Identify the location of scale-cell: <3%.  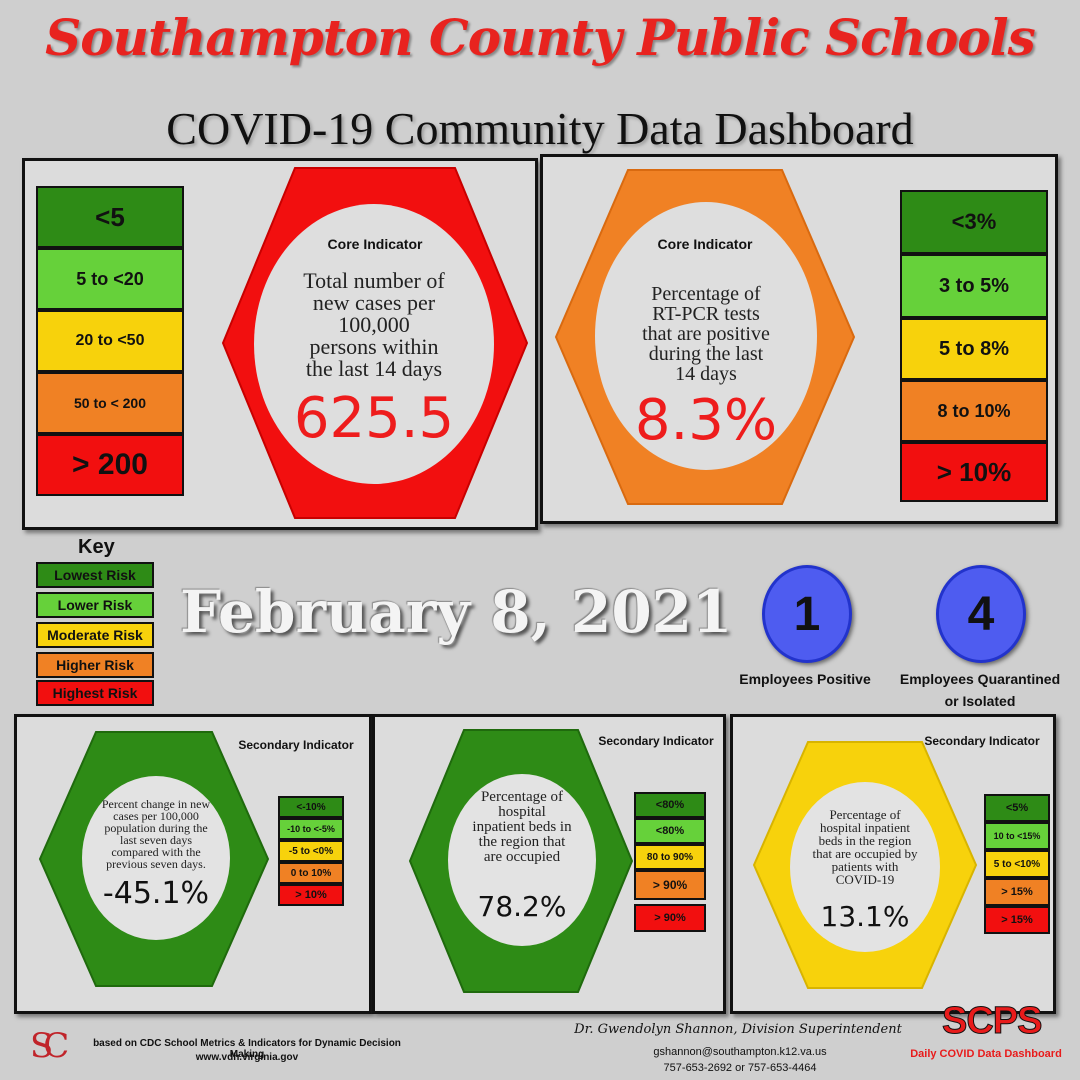
(974, 222).